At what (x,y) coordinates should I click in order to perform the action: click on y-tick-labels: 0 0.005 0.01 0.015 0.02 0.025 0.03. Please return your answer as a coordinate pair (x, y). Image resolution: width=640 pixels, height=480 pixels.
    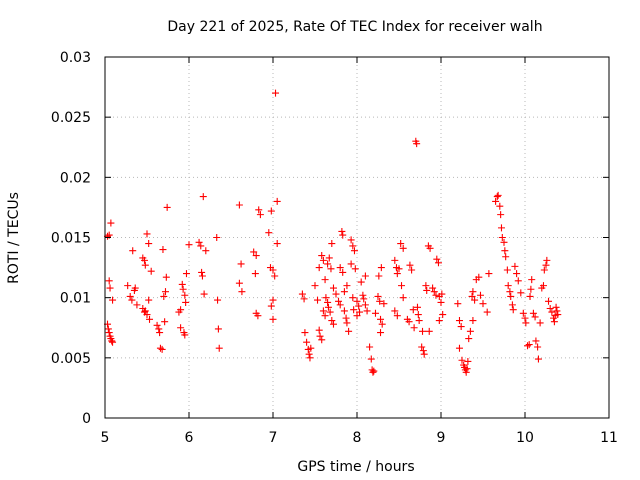
    Looking at the image, I should click on (71, 238).